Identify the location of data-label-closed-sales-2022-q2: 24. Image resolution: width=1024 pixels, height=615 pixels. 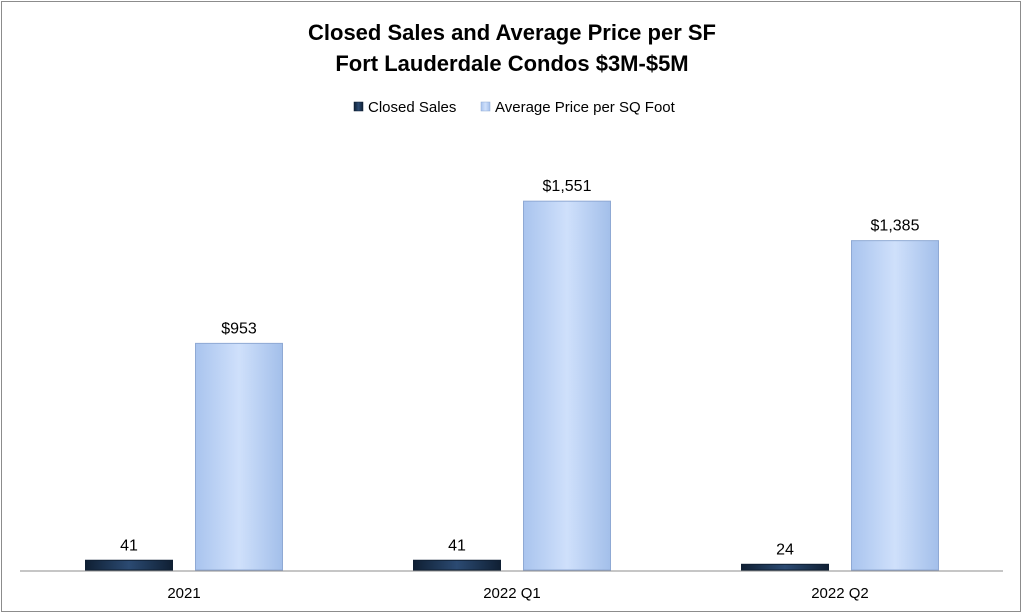
(785, 549).